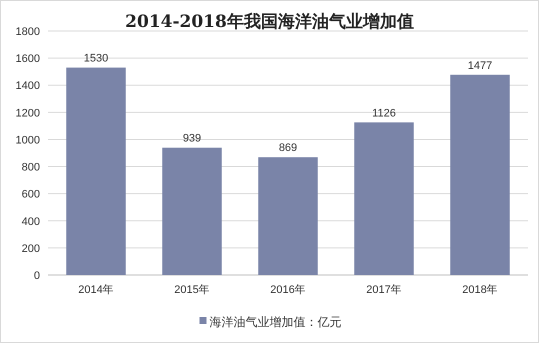 The image size is (539, 343). I want to click on chart-title: 2014-2018年我国海洋油气业增加值, so click(269, 22).